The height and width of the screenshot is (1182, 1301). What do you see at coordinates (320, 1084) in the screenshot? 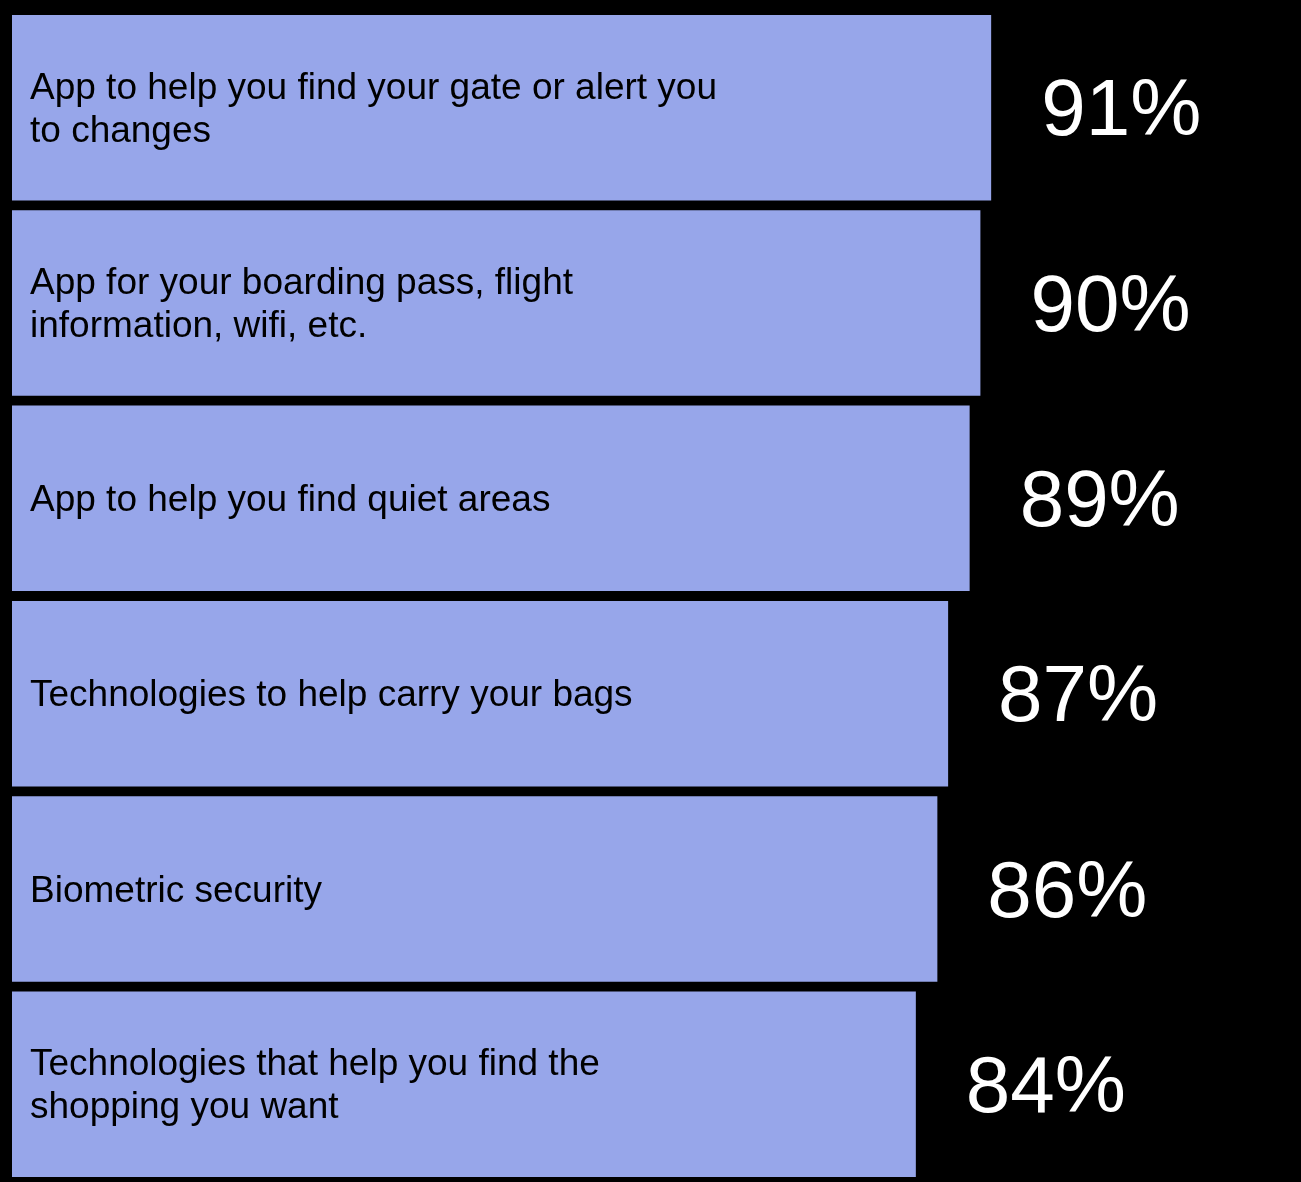
I see `y-tick-label: Technologies that help you find the shopping you want` at bounding box center [320, 1084].